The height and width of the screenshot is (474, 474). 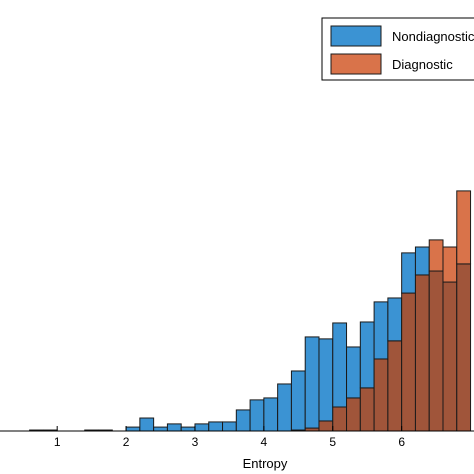 What do you see at coordinates (265, 463) in the screenshot?
I see `x-axis-label: Entropy` at bounding box center [265, 463].